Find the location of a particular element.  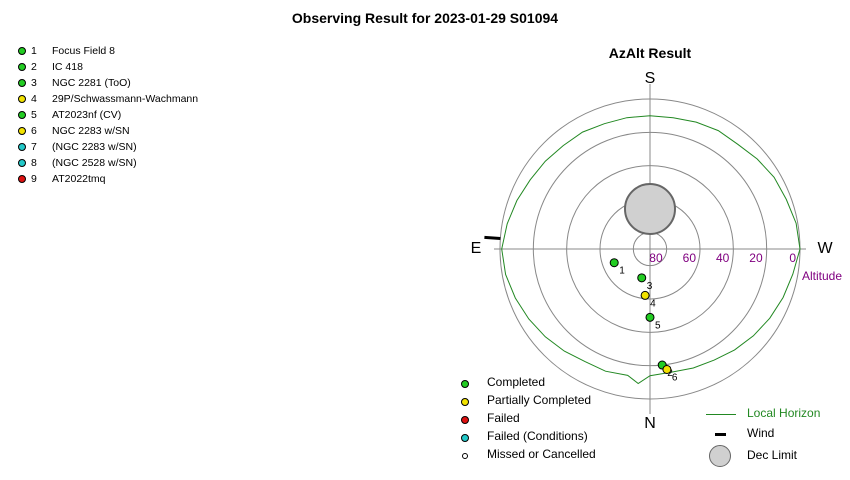

legend-label: Completed is located at coordinates (516, 382).